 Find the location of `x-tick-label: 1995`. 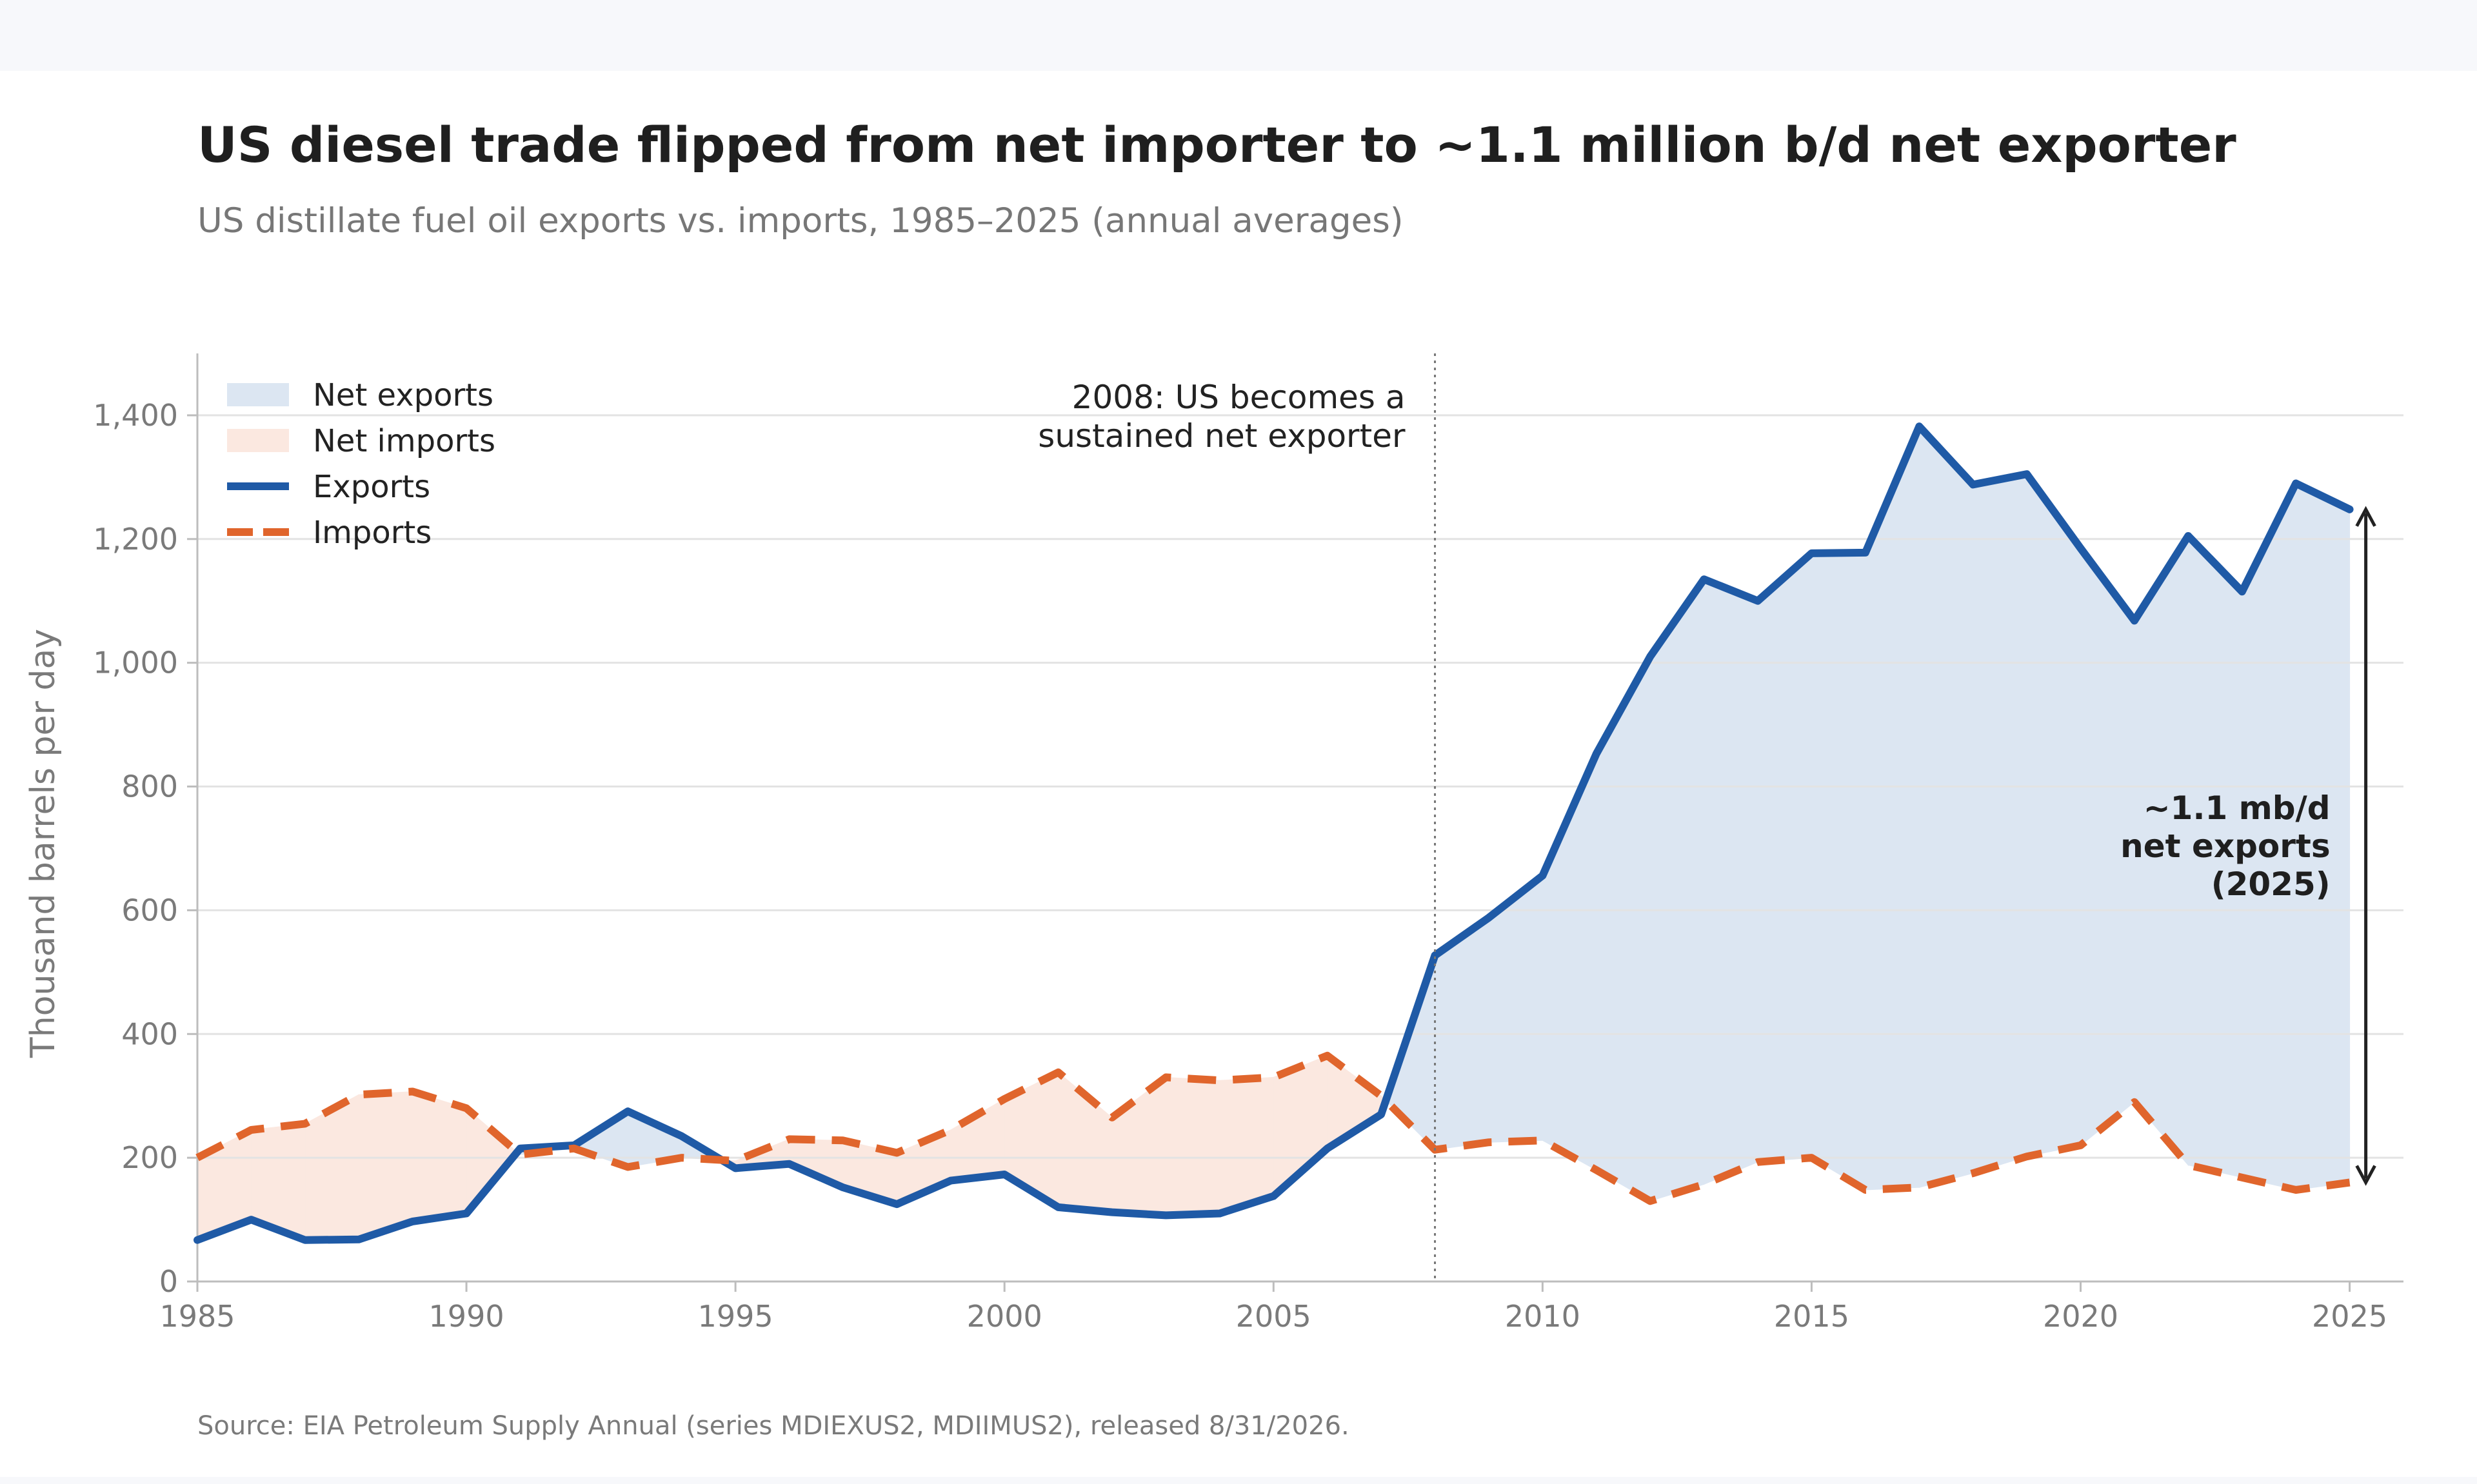

x-tick-label: 1995 is located at coordinates (735, 1316).